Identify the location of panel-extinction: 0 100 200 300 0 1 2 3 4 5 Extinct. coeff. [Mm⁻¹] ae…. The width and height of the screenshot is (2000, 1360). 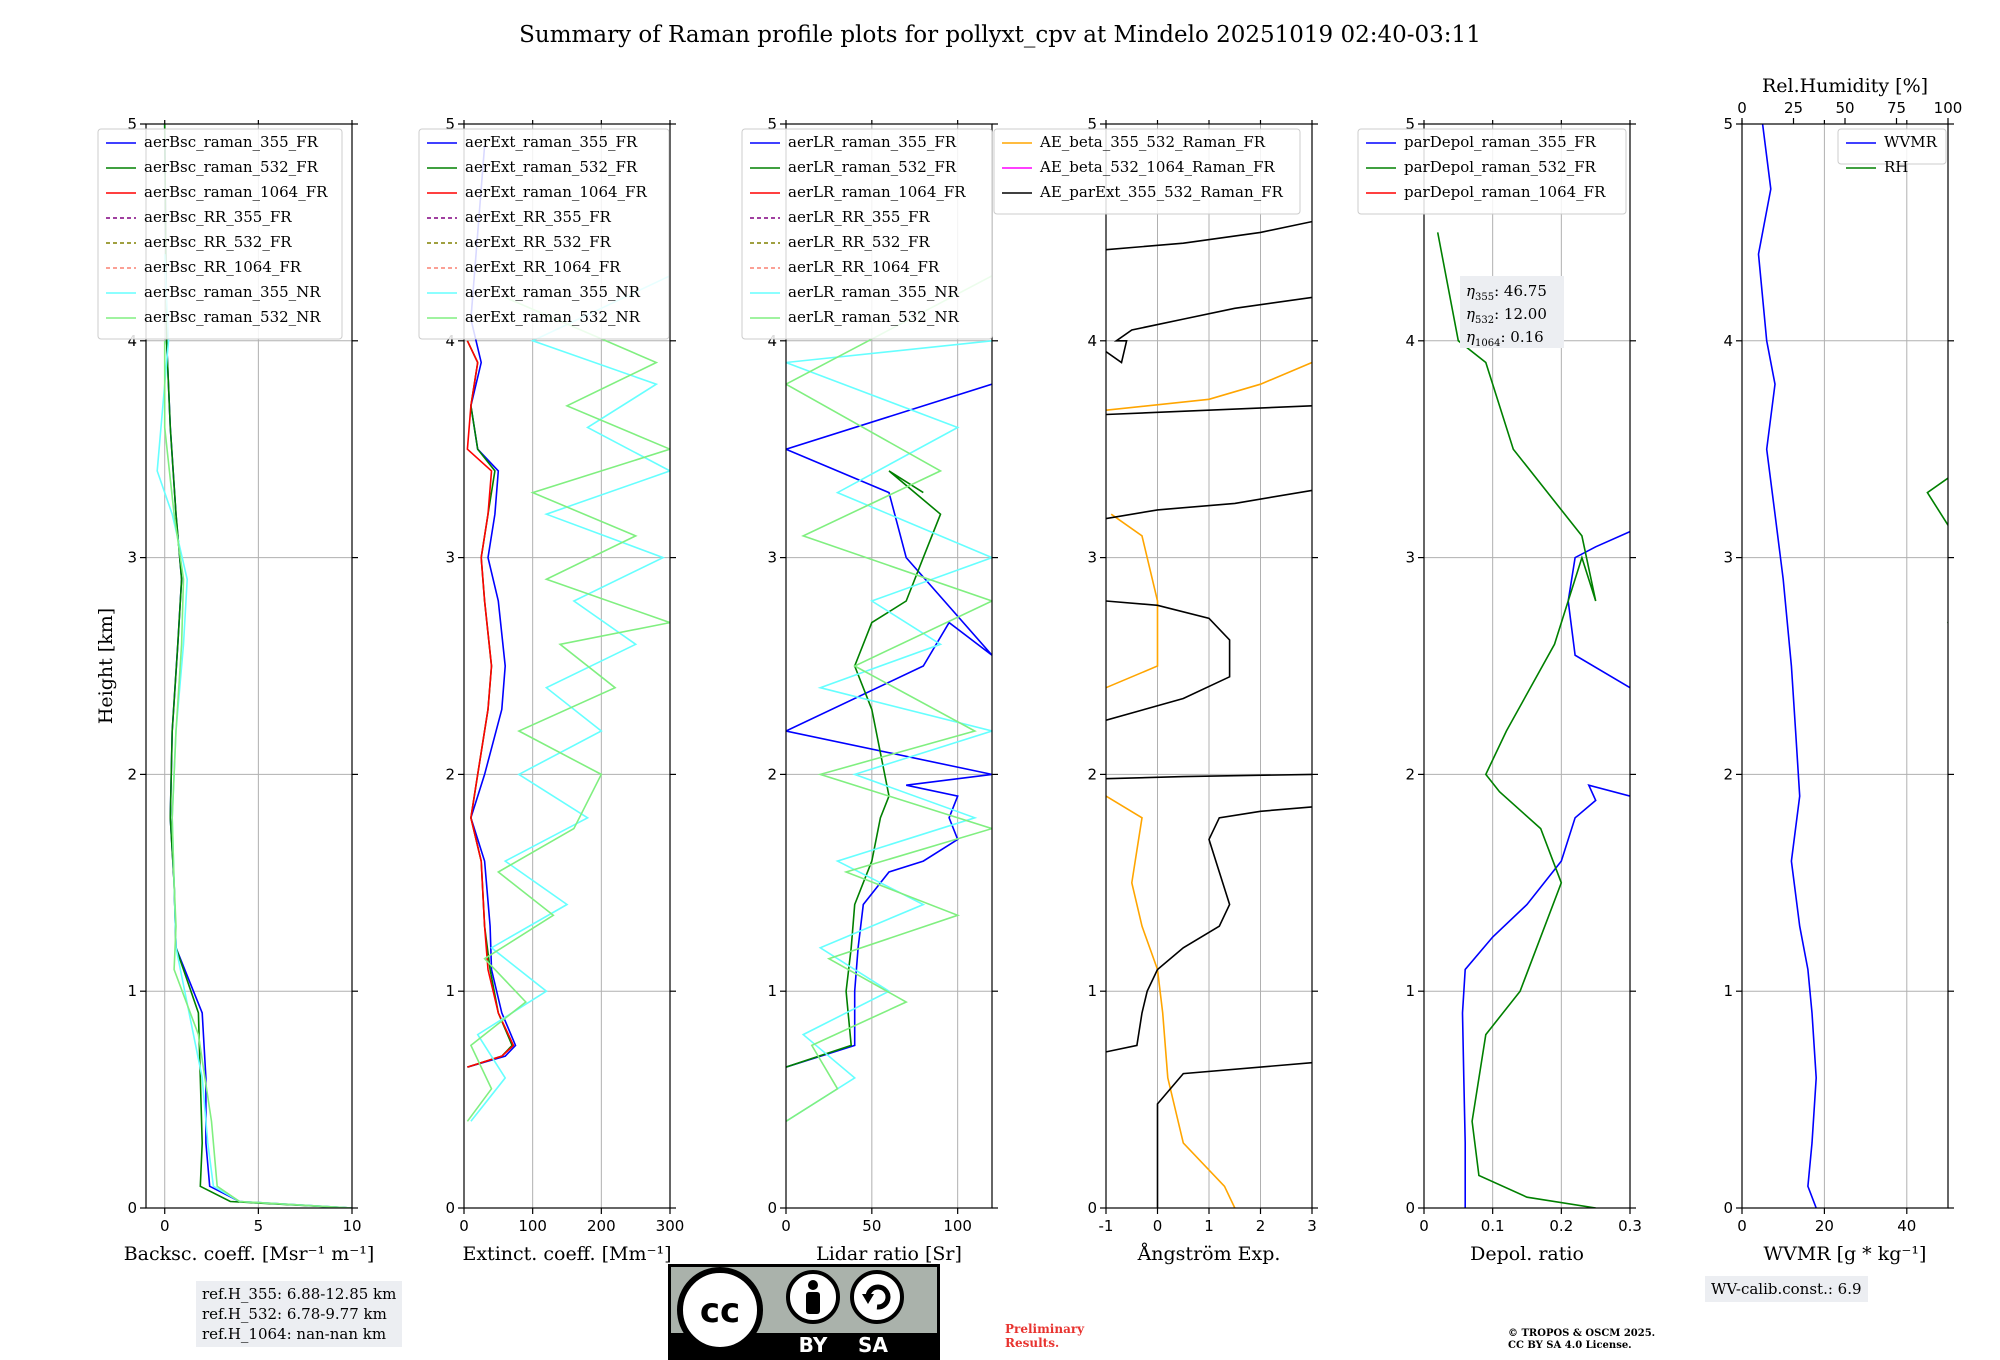
(551, 690).